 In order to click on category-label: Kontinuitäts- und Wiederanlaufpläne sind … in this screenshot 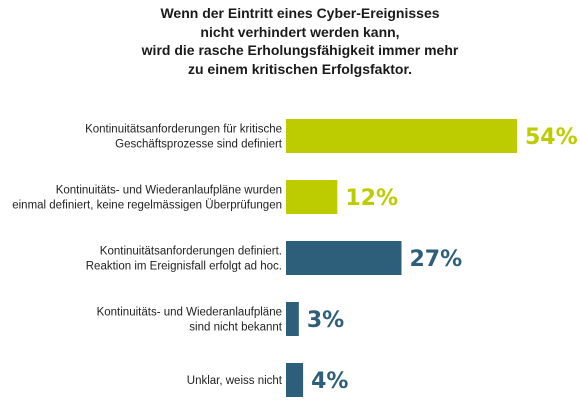, I will do `click(190, 320)`.